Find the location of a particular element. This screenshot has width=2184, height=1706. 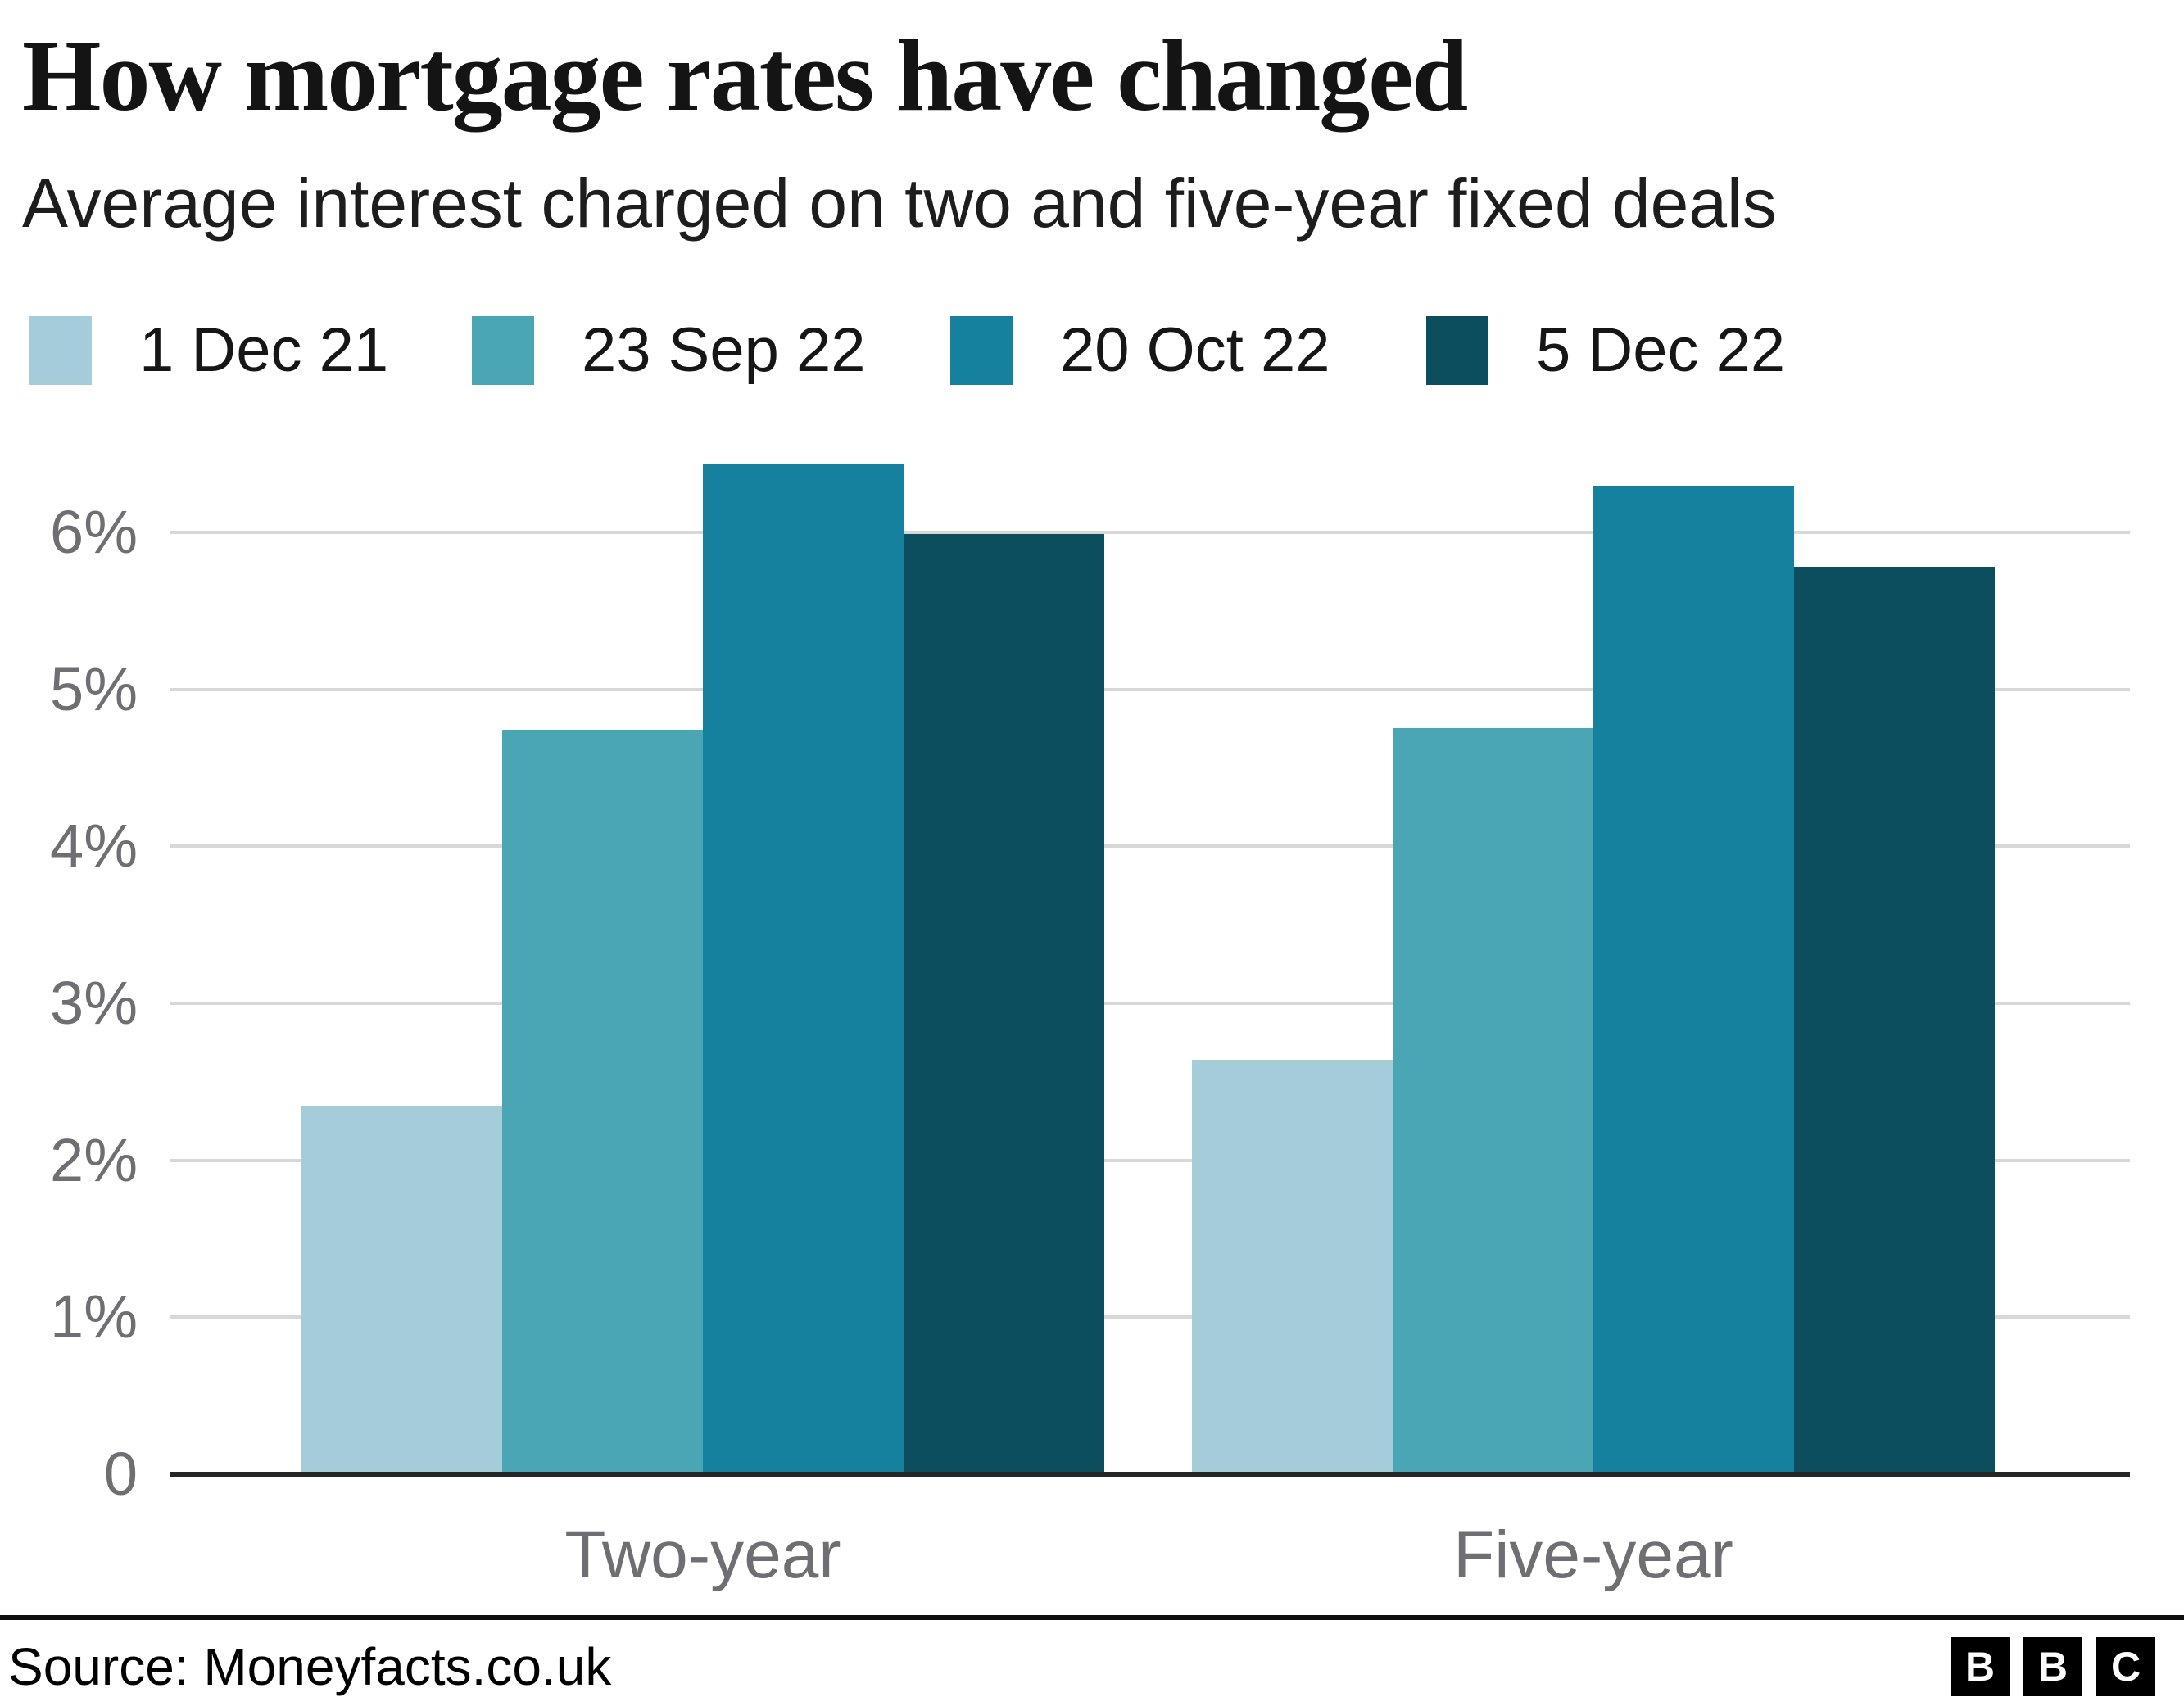

legend-label: 20 Oct 22 is located at coordinates (1195, 350).